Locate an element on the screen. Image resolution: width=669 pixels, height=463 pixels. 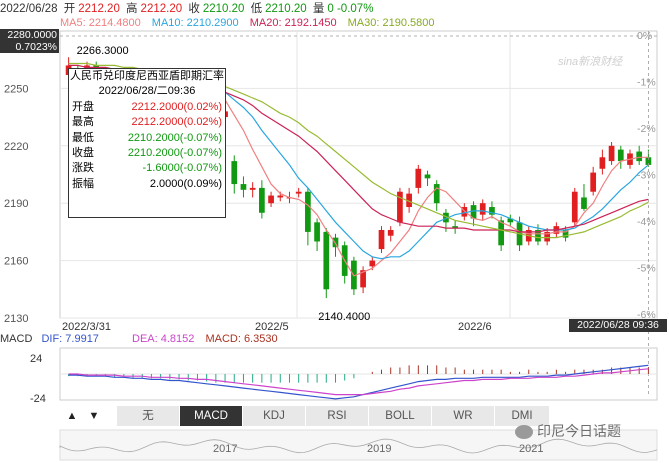
scroll-left-button: ▲ is located at coordinates (72, 416).